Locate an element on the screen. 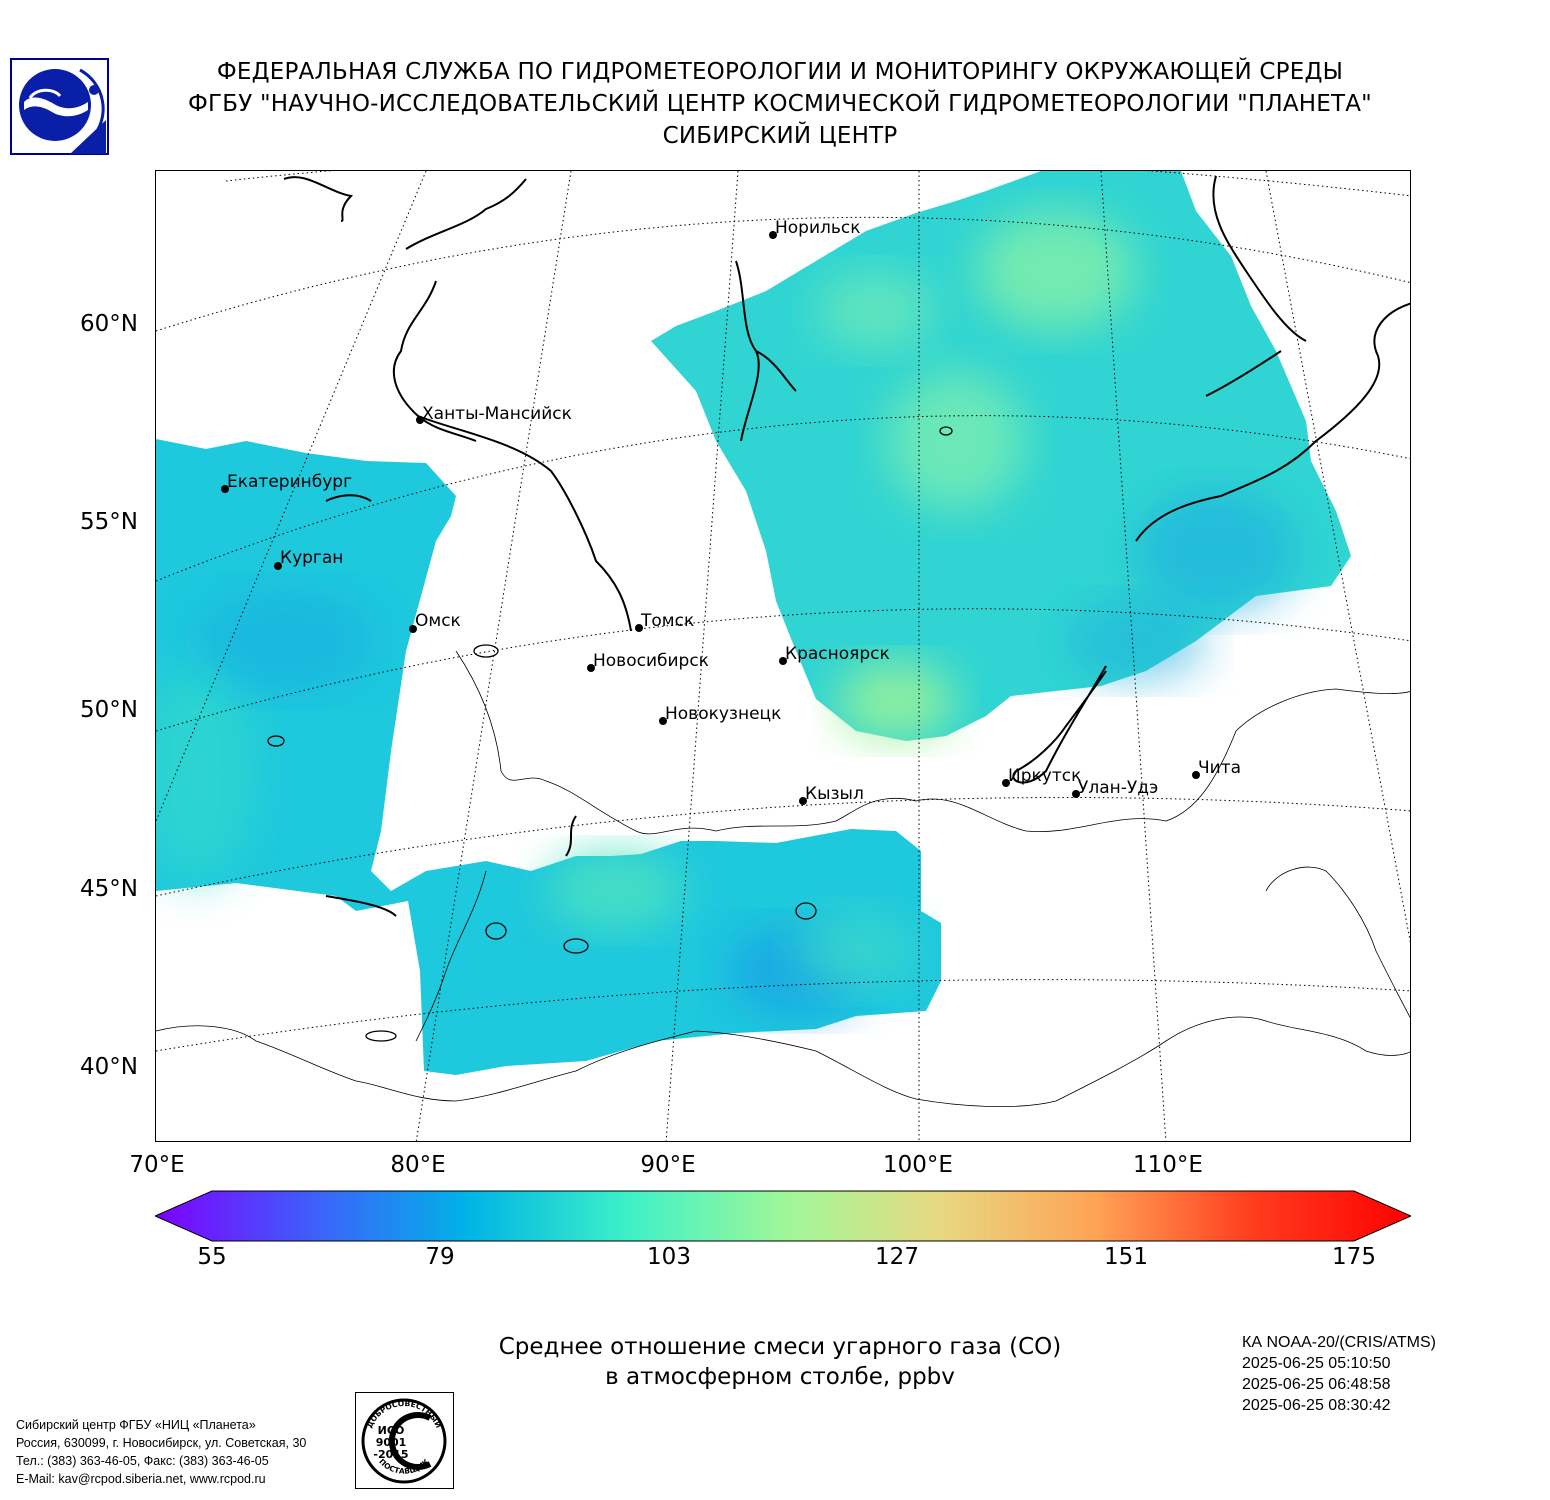 Image resolution: width=1550 pixels, height=1500 pixels. city-label-kurgan: Курган is located at coordinates (312, 558).